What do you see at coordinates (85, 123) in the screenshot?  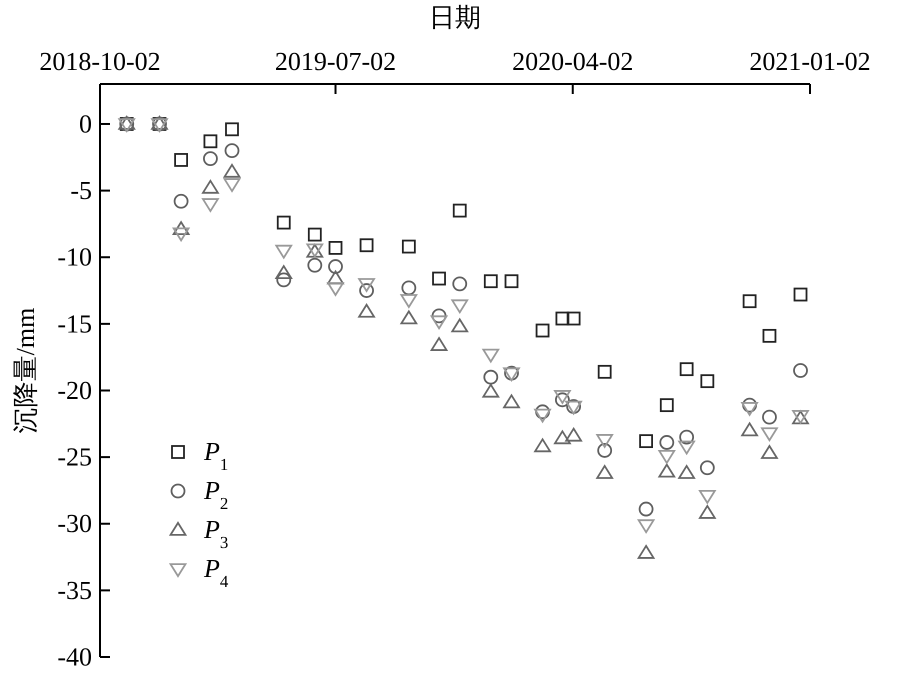 I see `y-tick-label: 0` at bounding box center [85, 123].